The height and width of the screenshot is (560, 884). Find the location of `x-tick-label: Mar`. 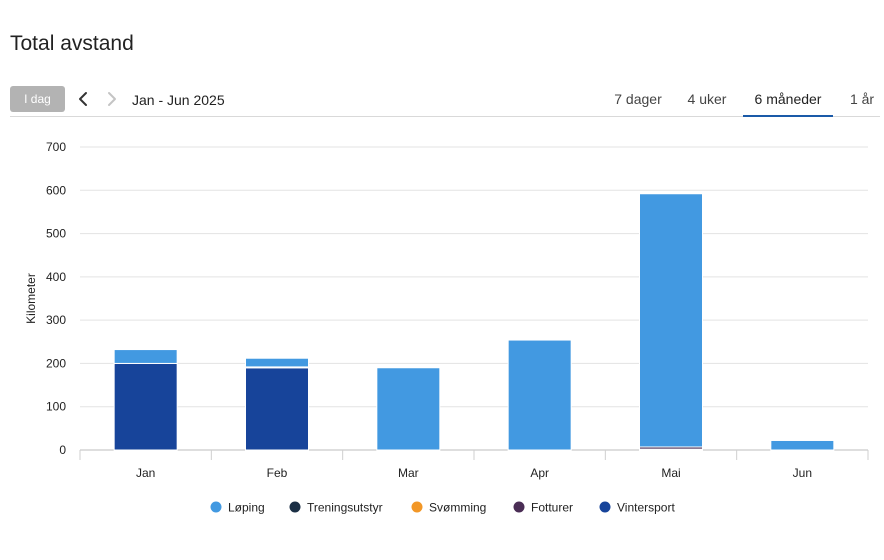

x-tick-label: Mar is located at coordinates (408, 473).